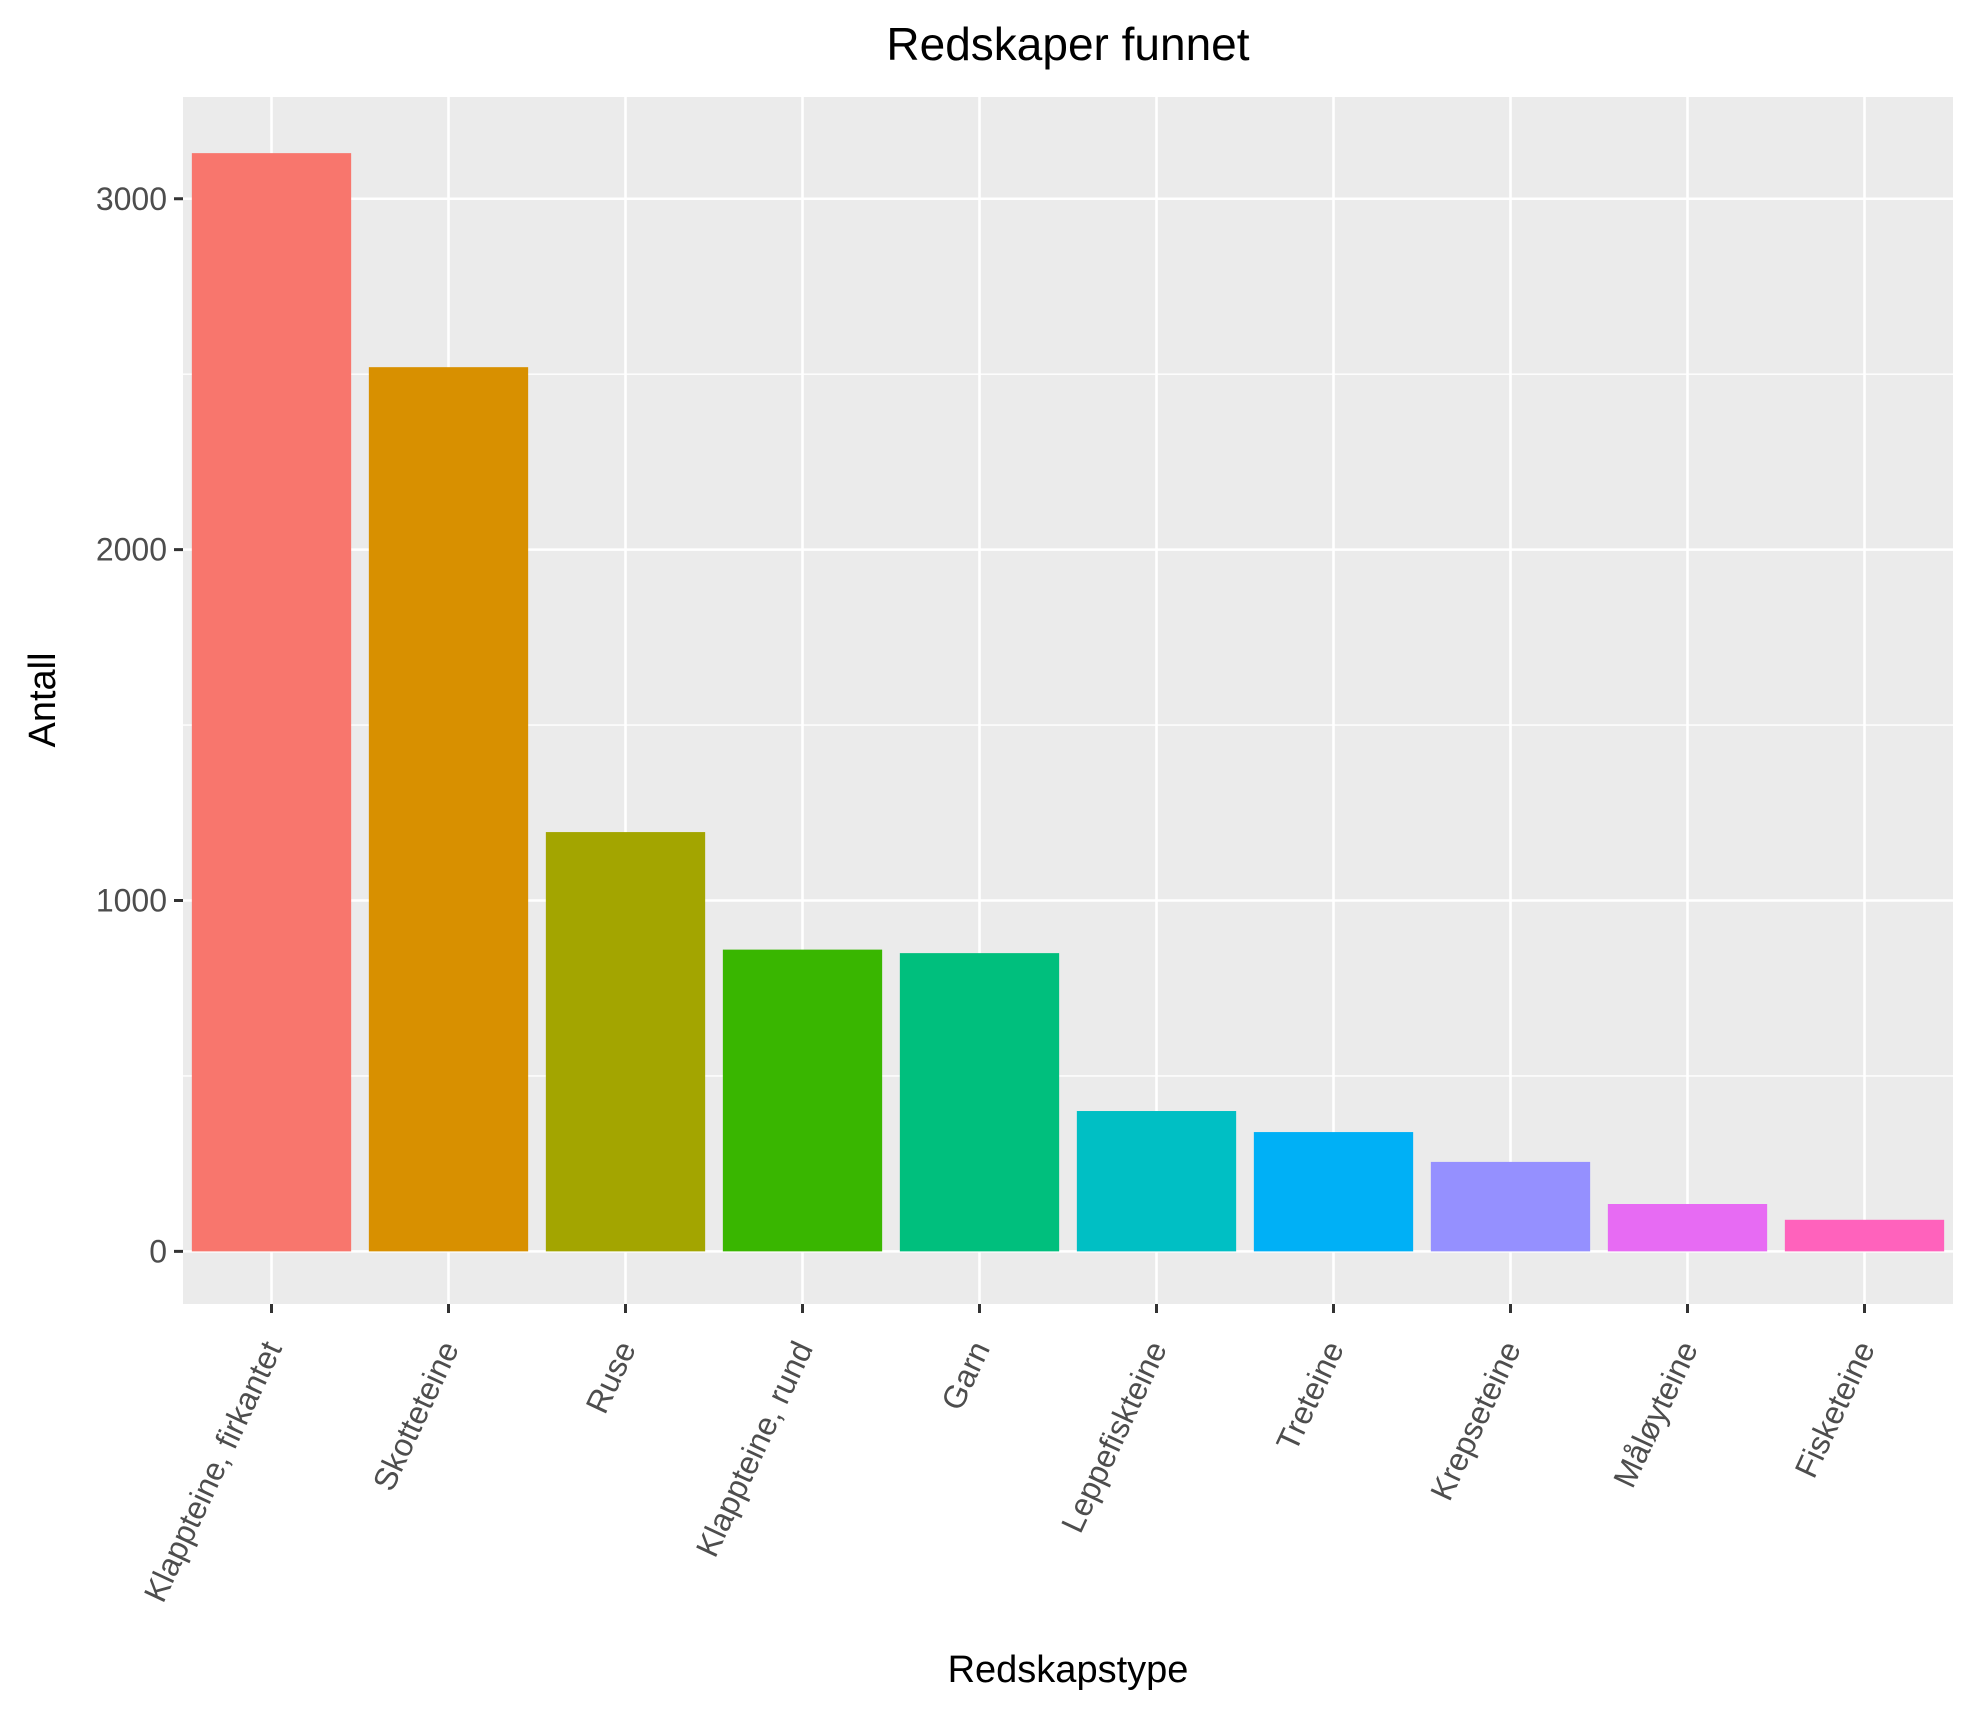  What do you see at coordinates (965, 1376) in the screenshot?
I see `x-tick-label: Garn` at bounding box center [965, 1376].